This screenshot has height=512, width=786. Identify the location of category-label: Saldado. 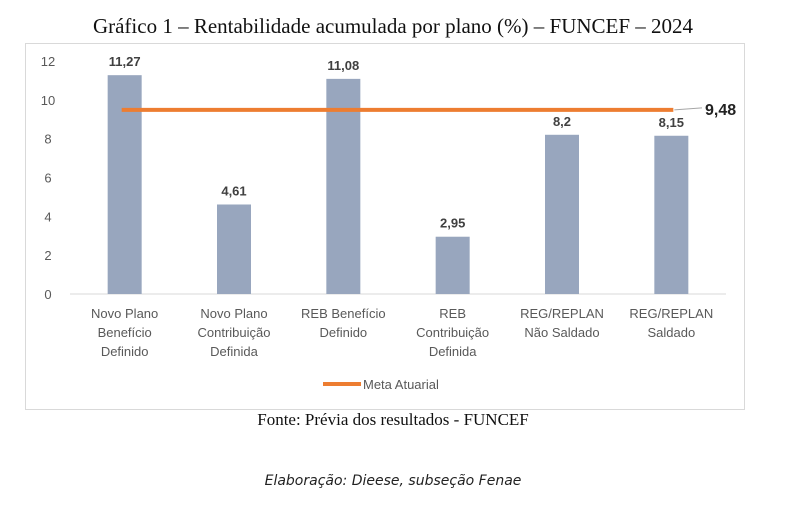
(671, 332).